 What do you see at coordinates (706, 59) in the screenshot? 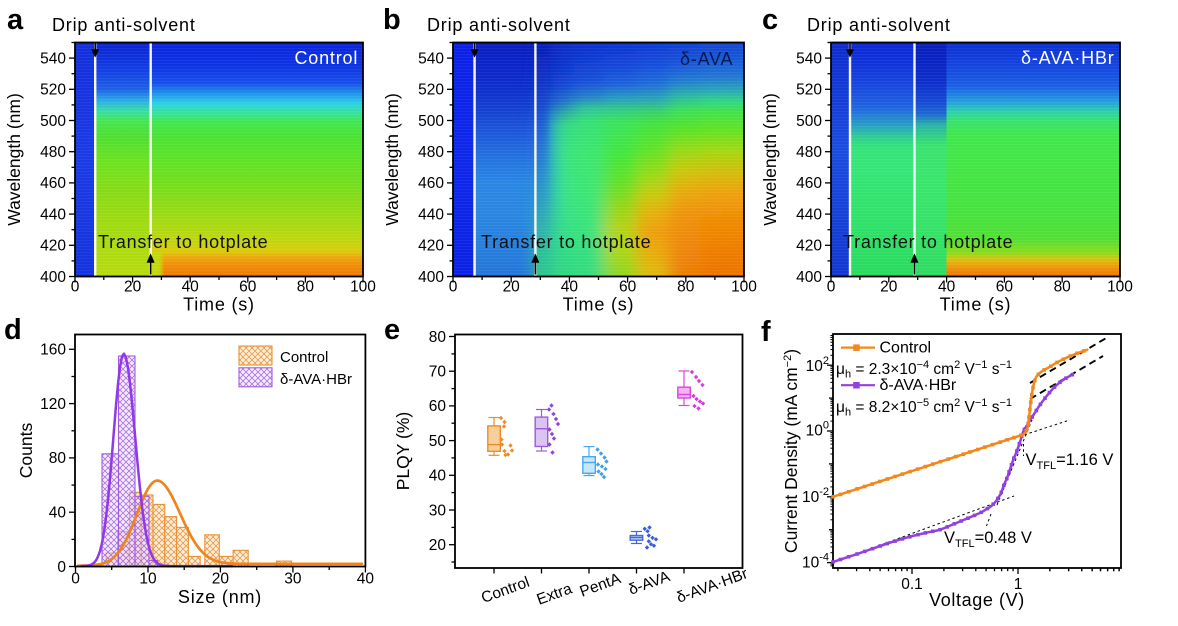
I see `svg-text: δ-AVA` at bounding box center [706, 59].